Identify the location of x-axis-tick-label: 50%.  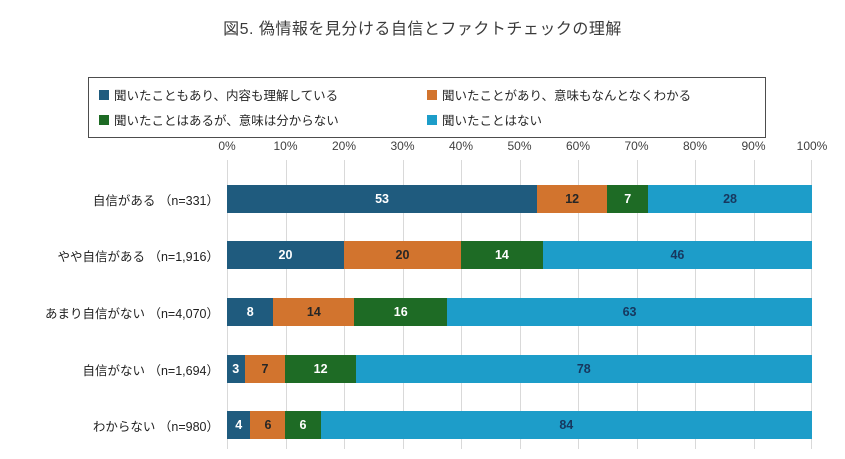
(519, 146).